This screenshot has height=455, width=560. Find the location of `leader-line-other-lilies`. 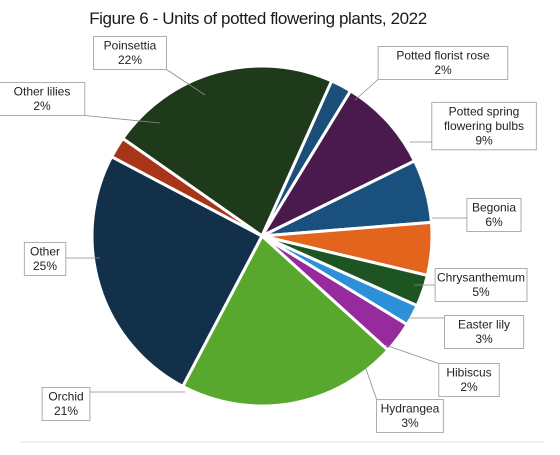

leader-line-other-lilies is located at coordinates (122, 119).